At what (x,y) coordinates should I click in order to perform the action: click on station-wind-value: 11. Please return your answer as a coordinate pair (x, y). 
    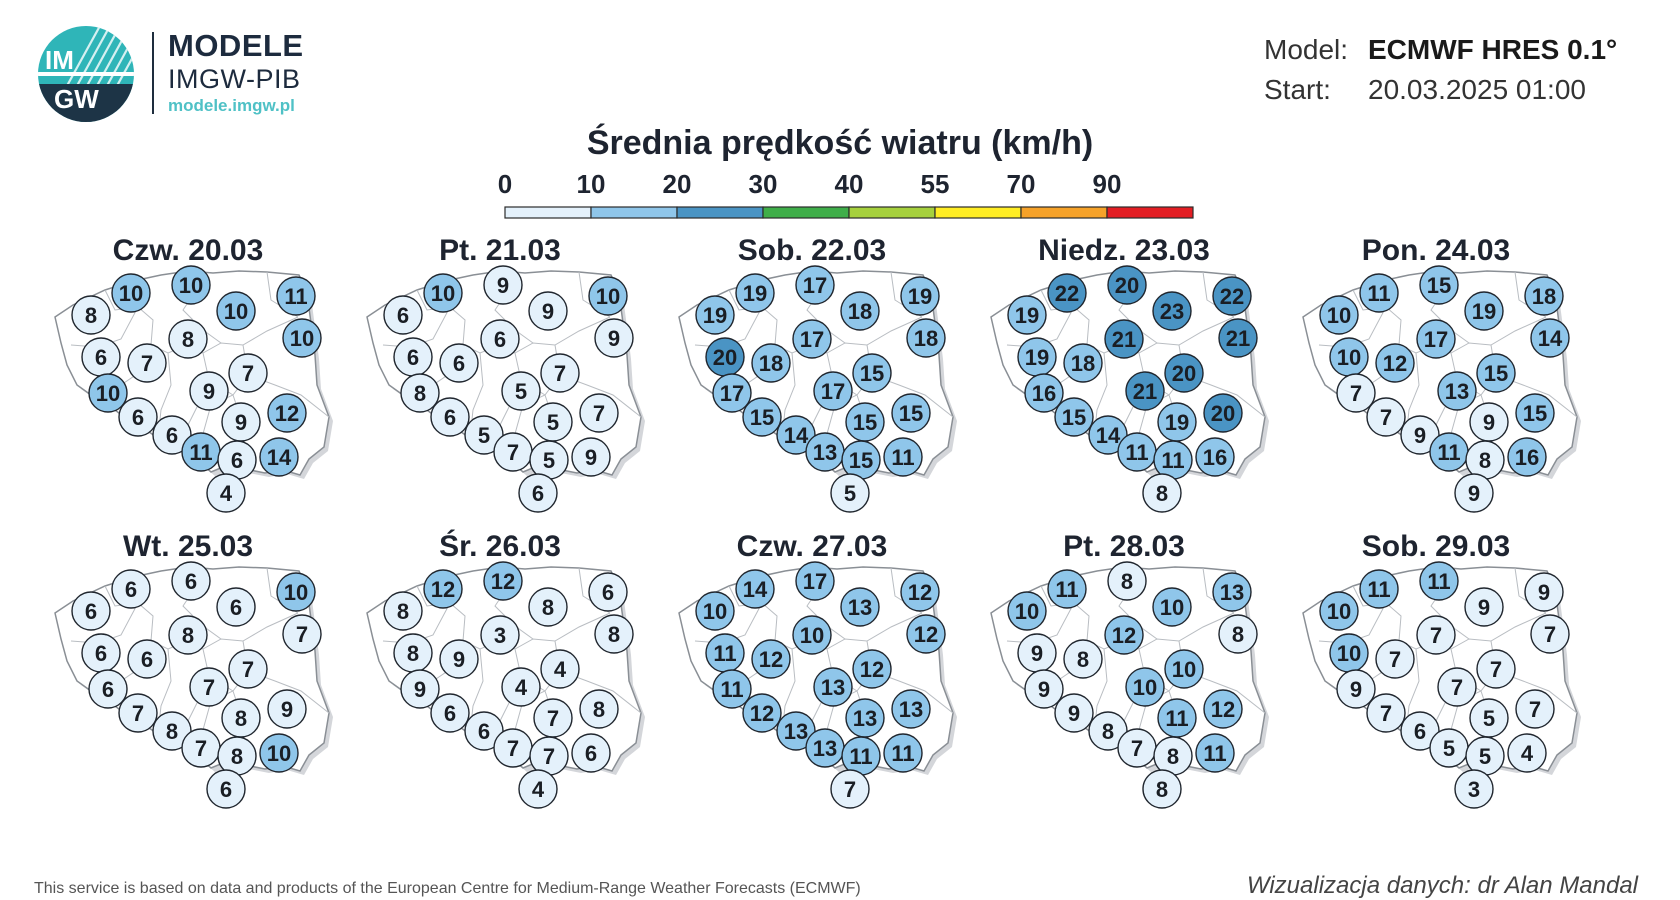
    Looking at the image, I should click on (1448, 452).